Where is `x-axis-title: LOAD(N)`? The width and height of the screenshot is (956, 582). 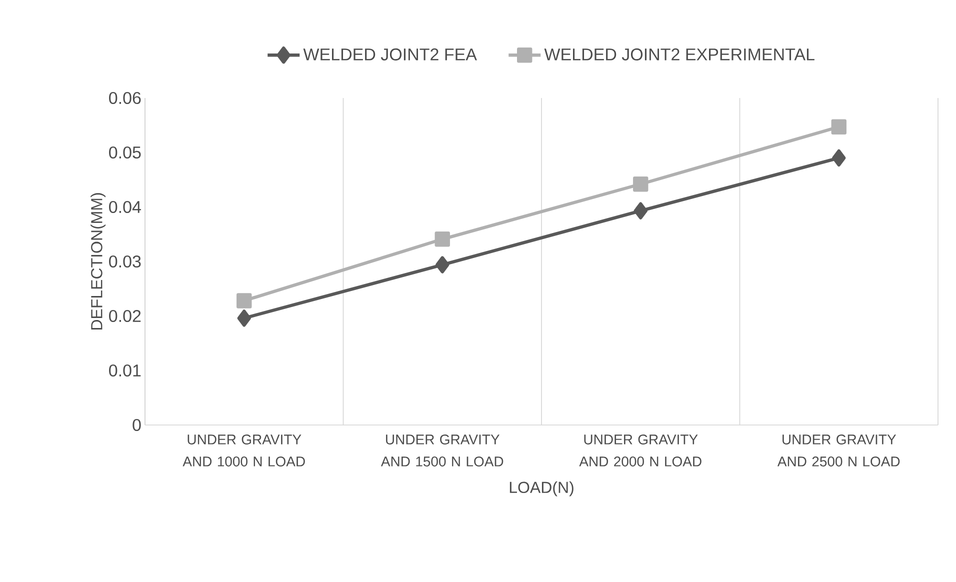 x-axis-title: LOAD(N) is located at coordinates (542, 488).